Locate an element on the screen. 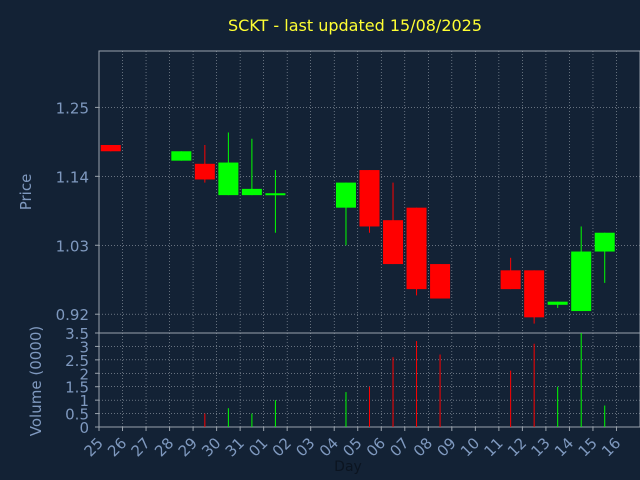 This screenshot has height=480, width=640. x-tick-label: 26 is located at coordinates (117, 447).